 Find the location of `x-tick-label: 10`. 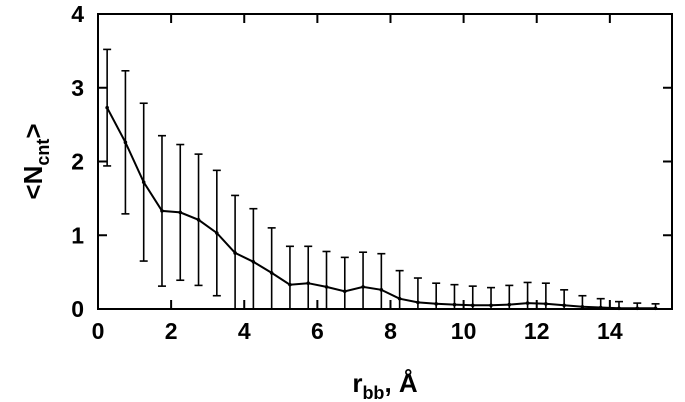

x-tick-label: 10 is located at coordinates (464, 331).